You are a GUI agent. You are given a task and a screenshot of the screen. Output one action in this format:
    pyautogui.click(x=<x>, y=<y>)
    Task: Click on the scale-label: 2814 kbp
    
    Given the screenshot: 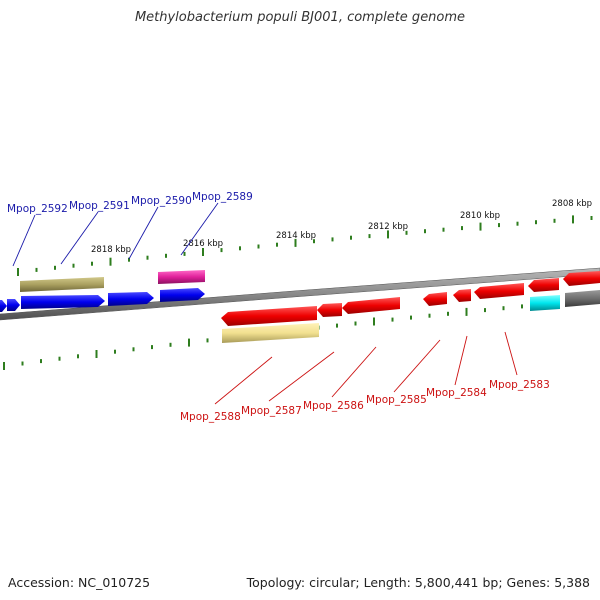 What is the action you would take?
    pyautogui.click(x=296, y=236)
    